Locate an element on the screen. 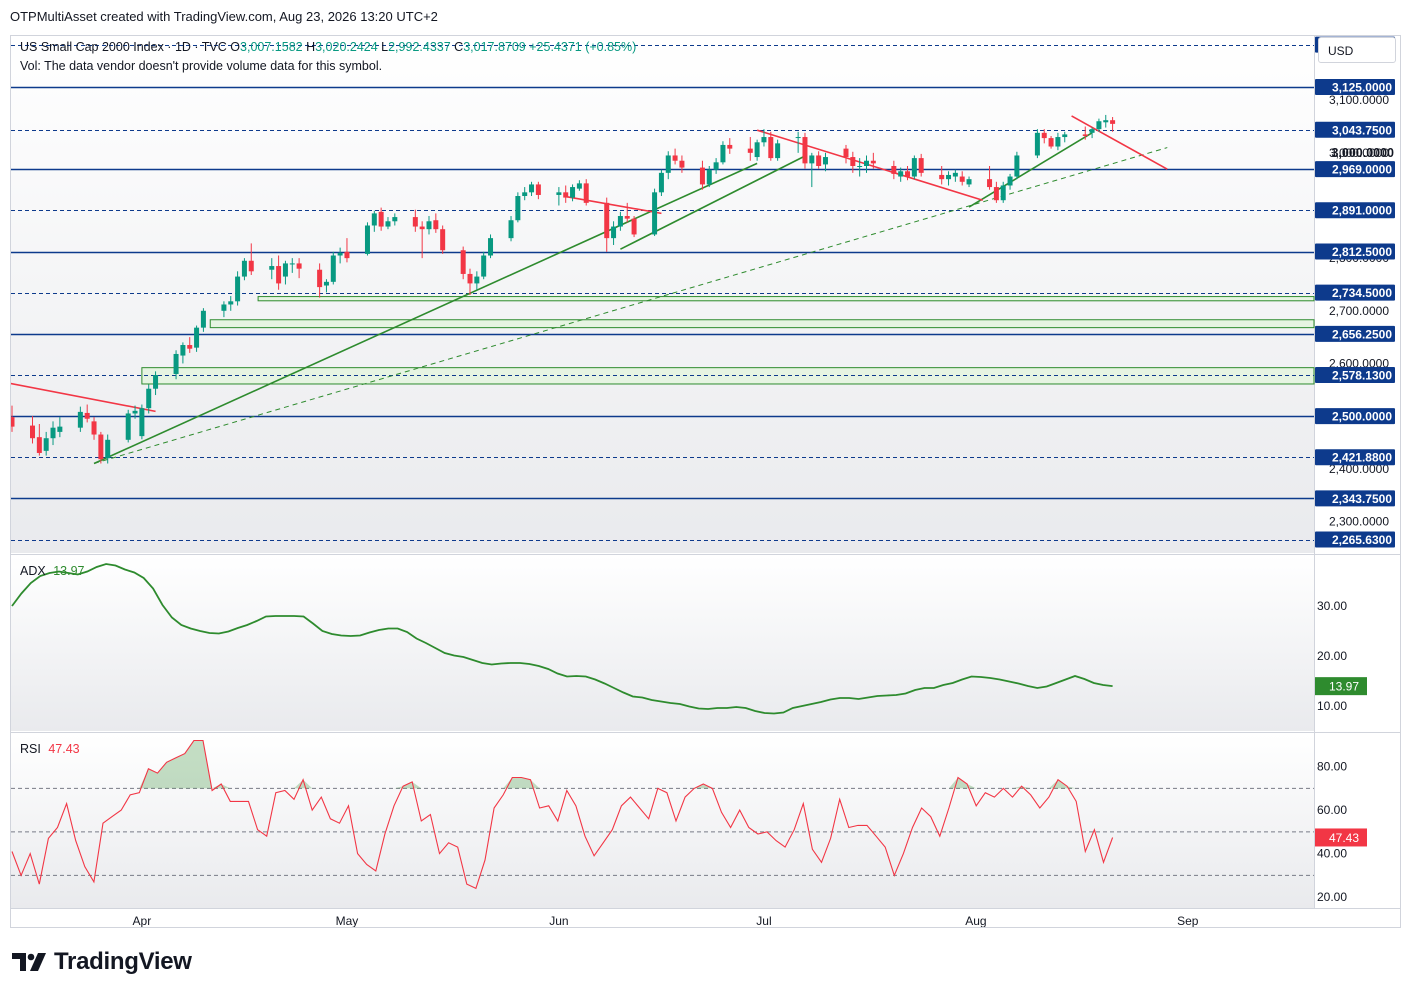 This screenshot has width=1412, height=996. rsi-value-tag is located at coordinates (1341, 837).